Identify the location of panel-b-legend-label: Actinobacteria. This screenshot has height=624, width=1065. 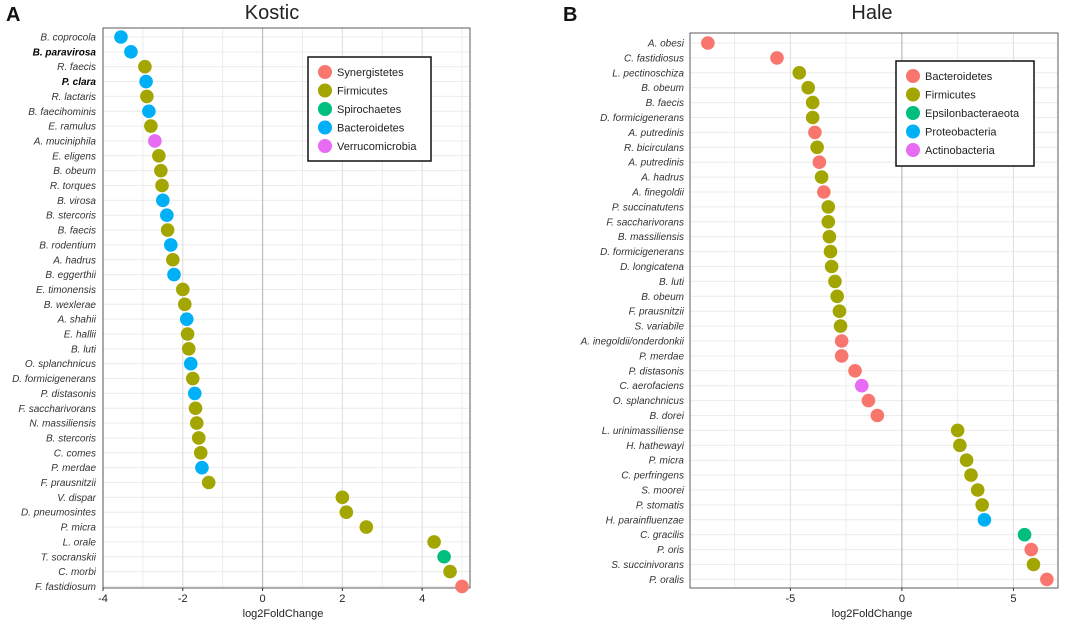
(960, 151).